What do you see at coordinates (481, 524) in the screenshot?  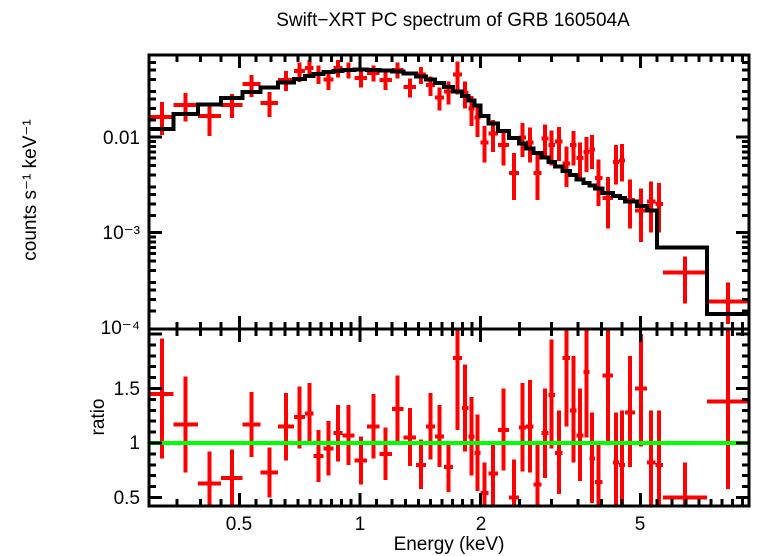 I see `xtick-label-2: 2` at bounding box center [481, 524].